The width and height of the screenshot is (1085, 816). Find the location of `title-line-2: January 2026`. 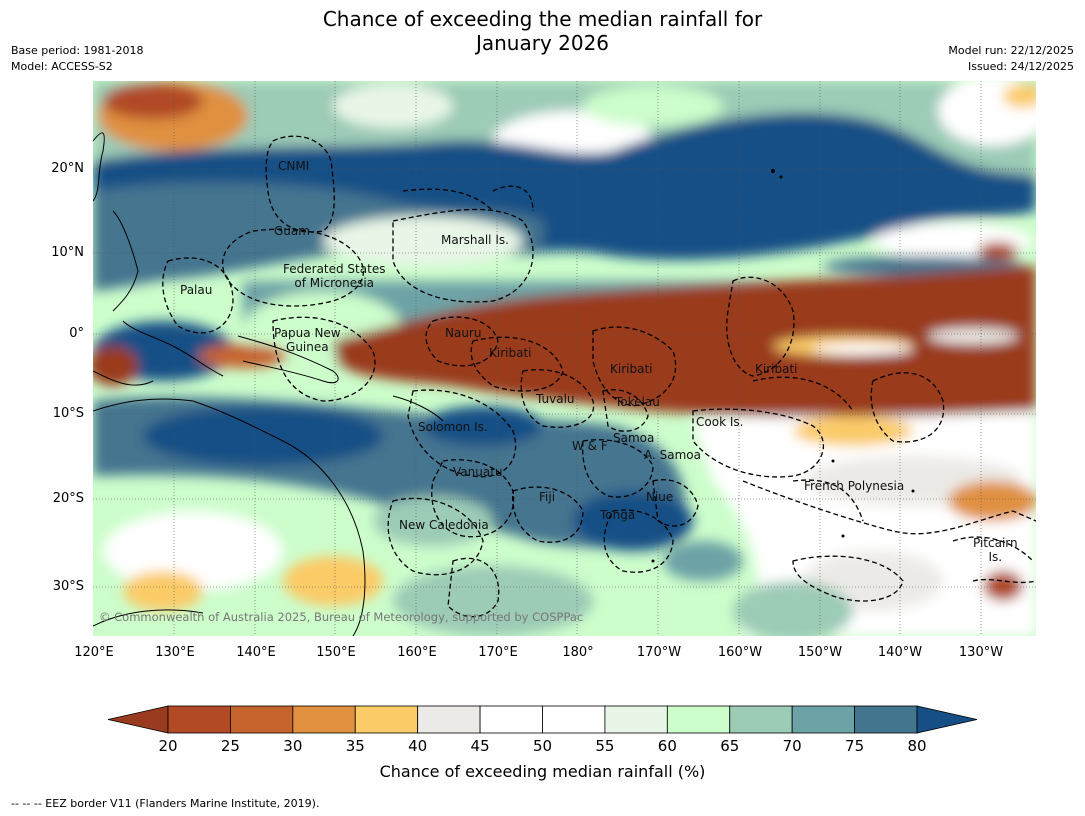

title-line-2: January 2026 is located at coordinates (542, 43).